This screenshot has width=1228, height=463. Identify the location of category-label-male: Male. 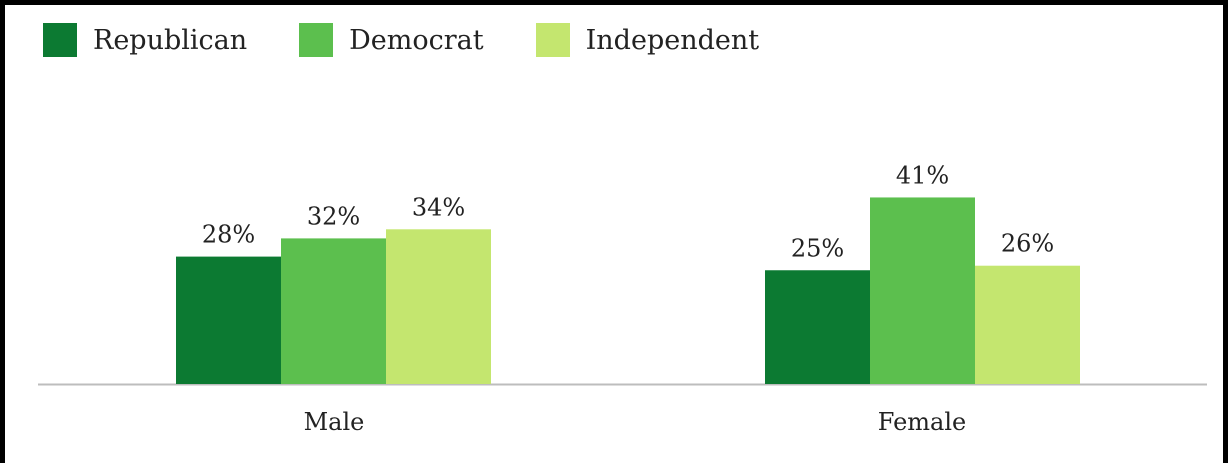
(334, 422).